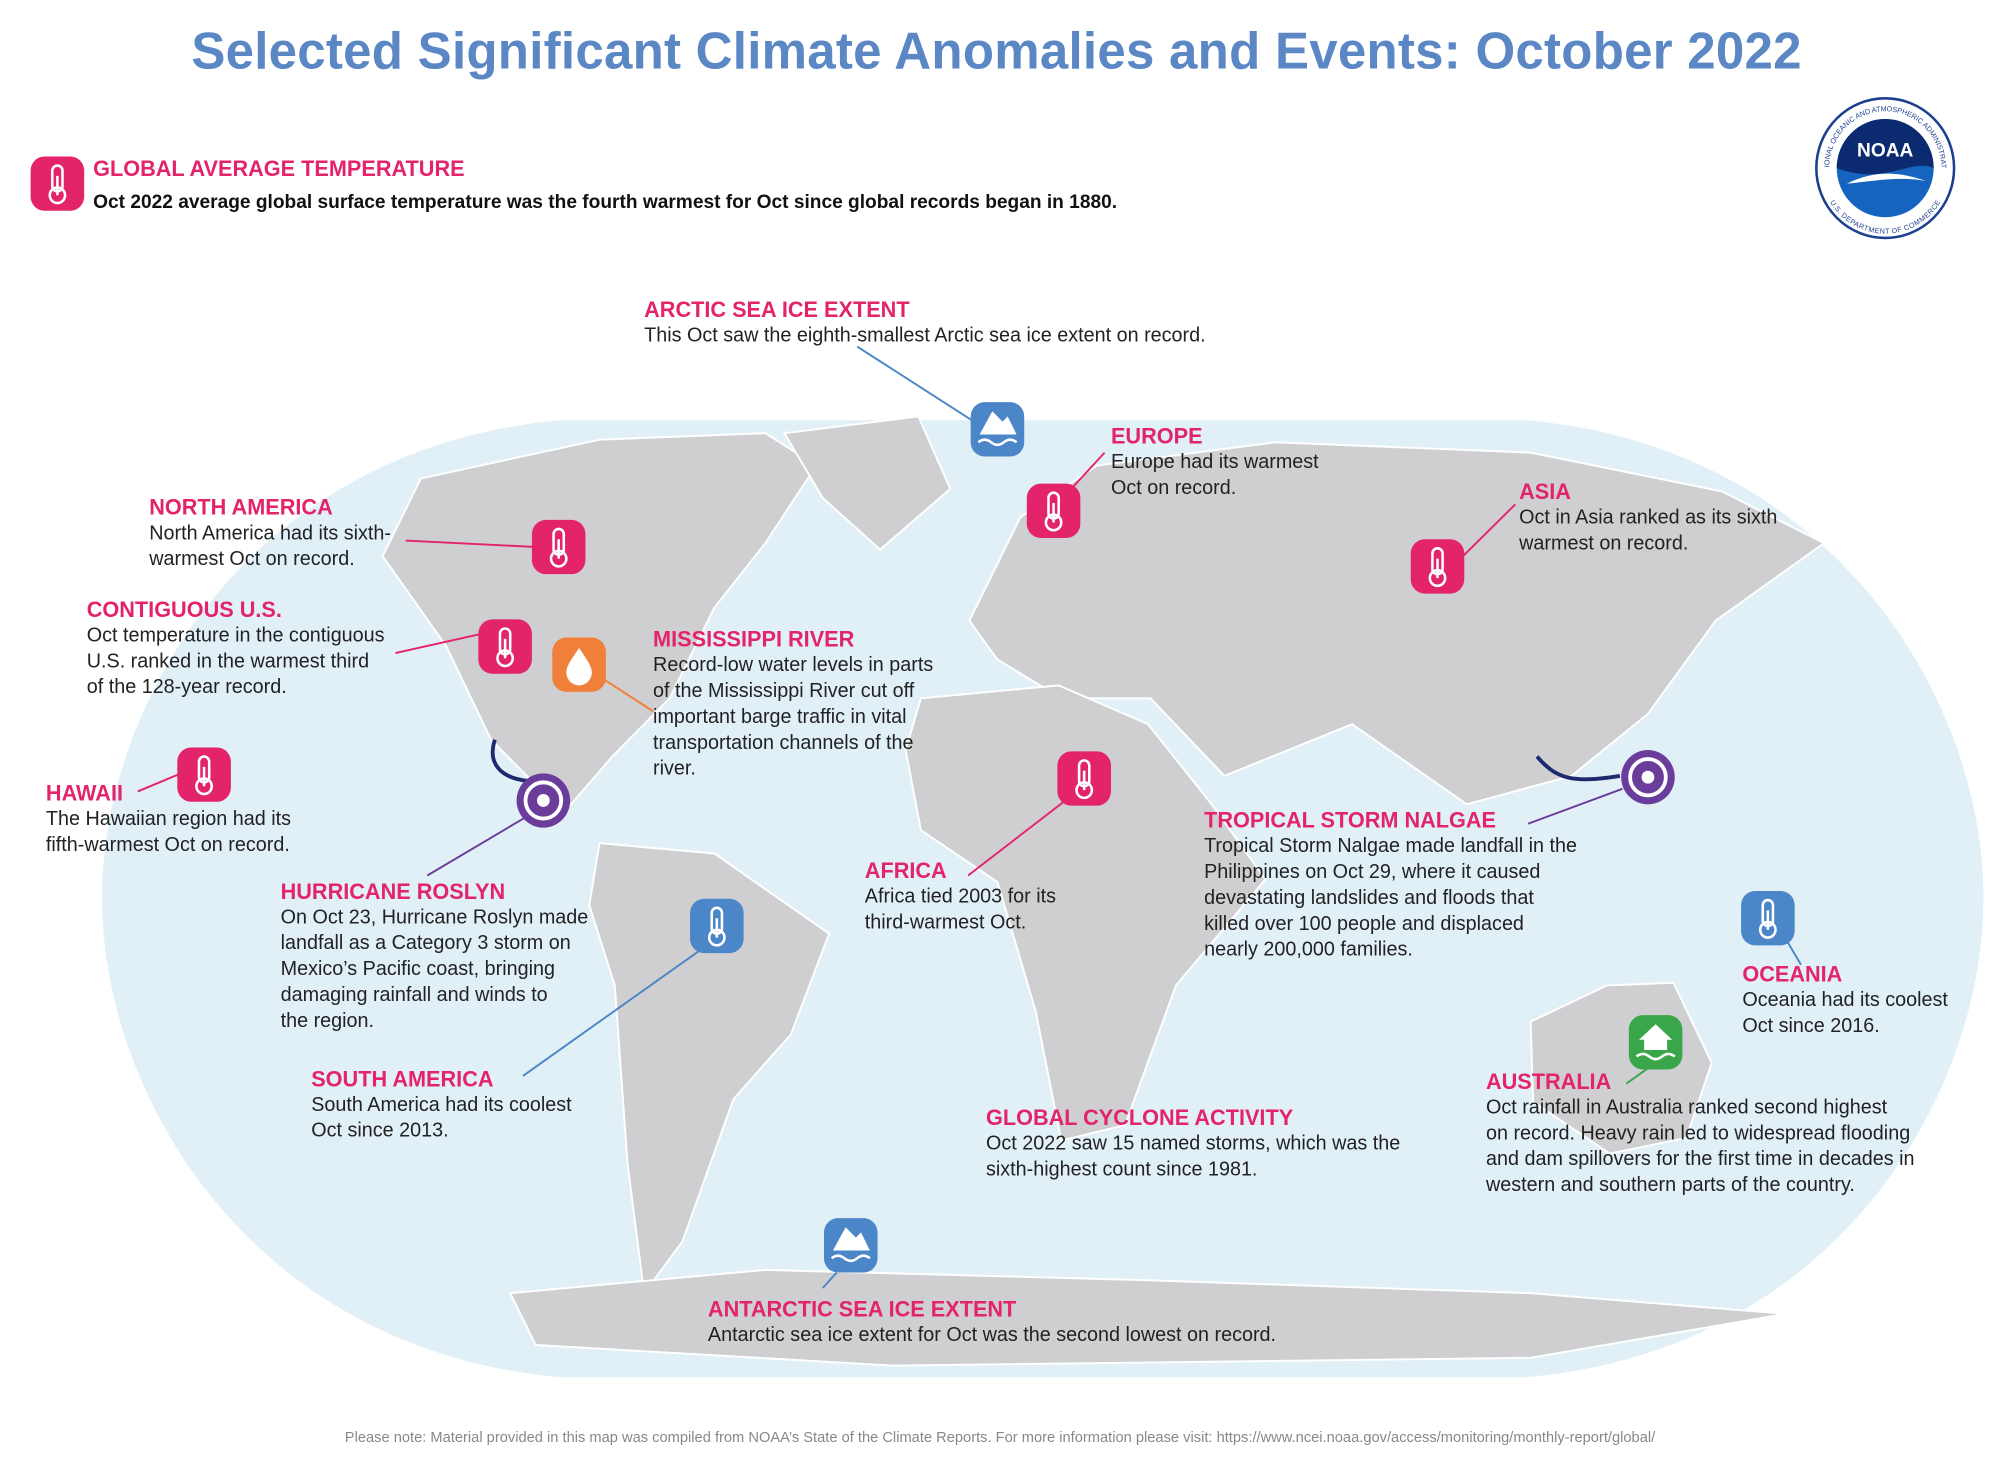  What do you see at coordinates (327, 1020) in the screenshot?
I see `event-text: the region.` at bounding box center [327, 1020].